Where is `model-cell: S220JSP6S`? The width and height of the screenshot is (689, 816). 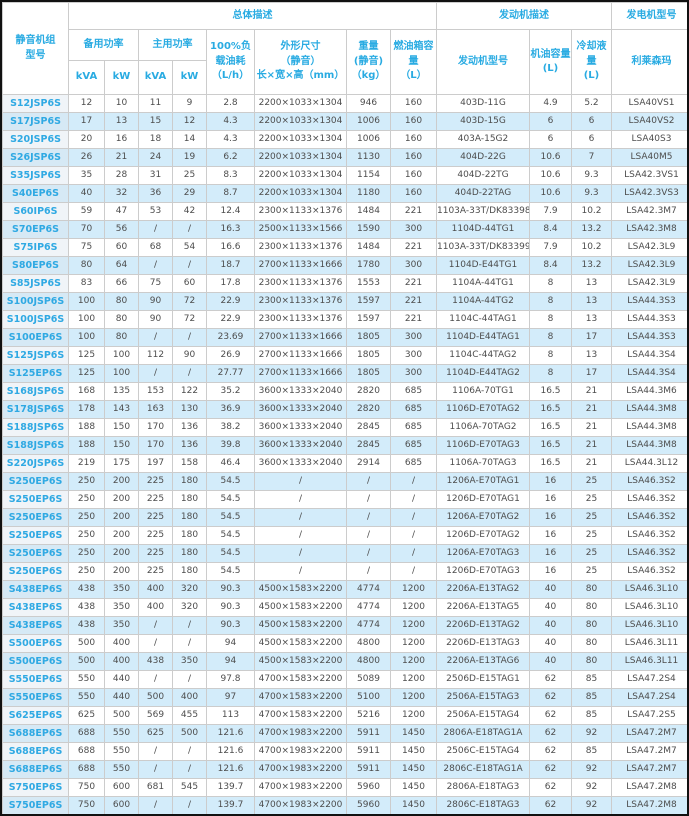 model-cell: S220JSP6S is located at coordinates (35, 463).